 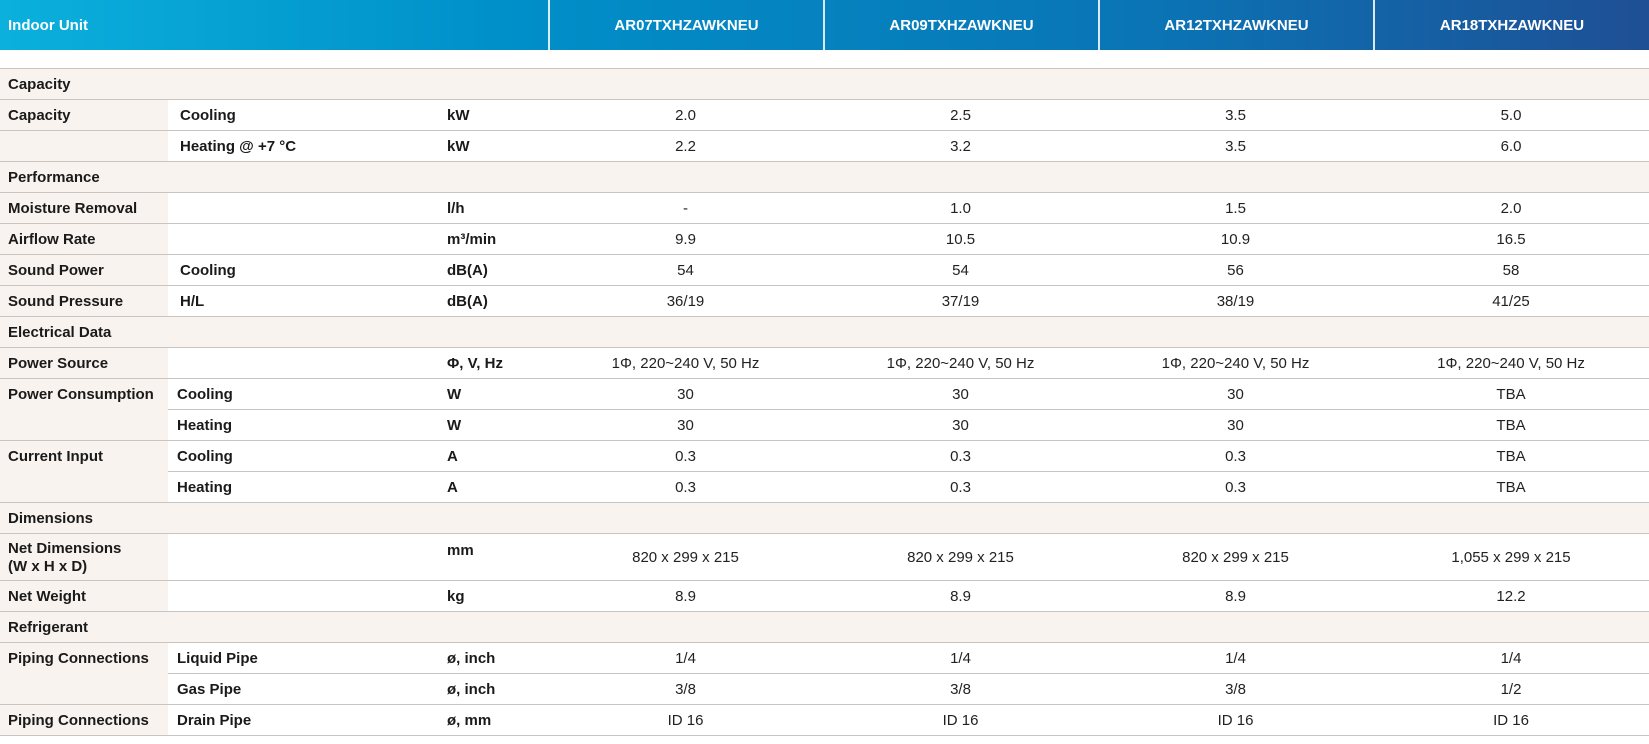 I want to click on value-cell: 16.5, so click(x=1511, y=239).